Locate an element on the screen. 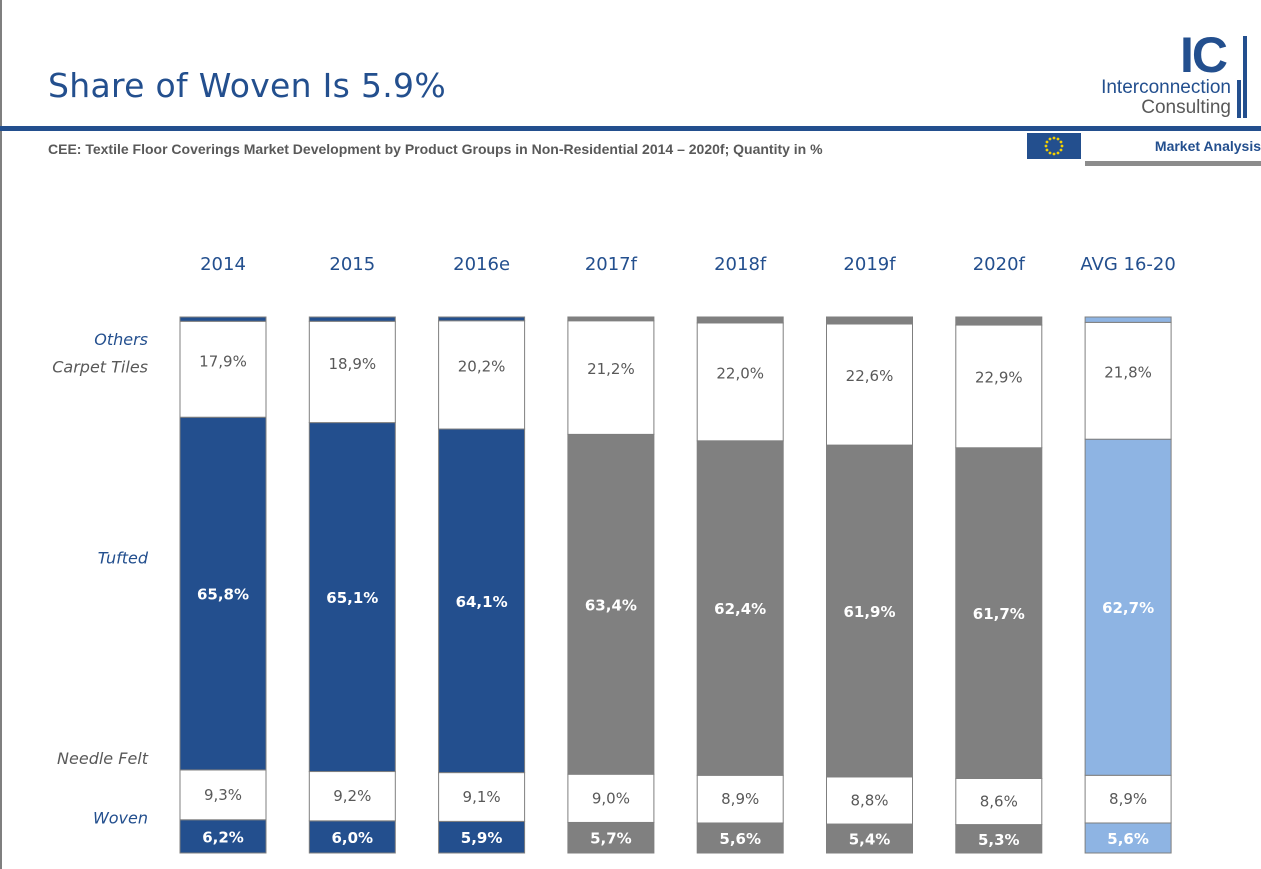 This screenshot has width=1261, height=869. bar-carpet-tiles-2020f is located at coordinates (999, 386).